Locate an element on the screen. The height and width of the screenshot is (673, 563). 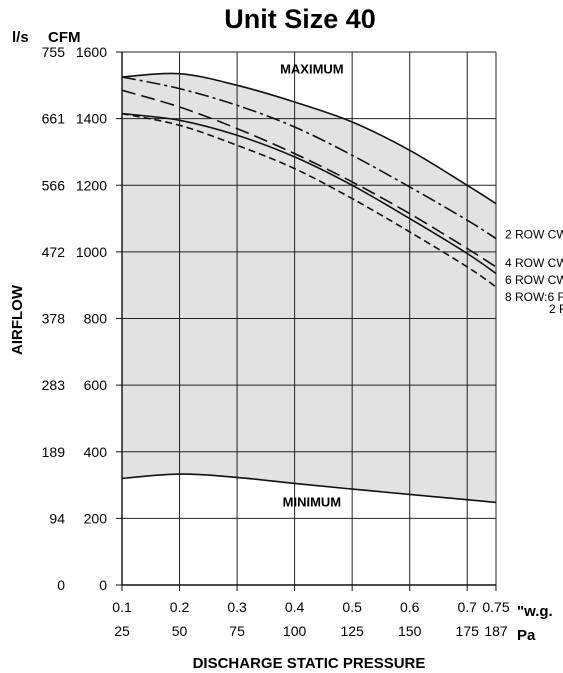
x-axis-title: DISCHARGE STATIC PRESSURE is located at coordinates (309, 663).